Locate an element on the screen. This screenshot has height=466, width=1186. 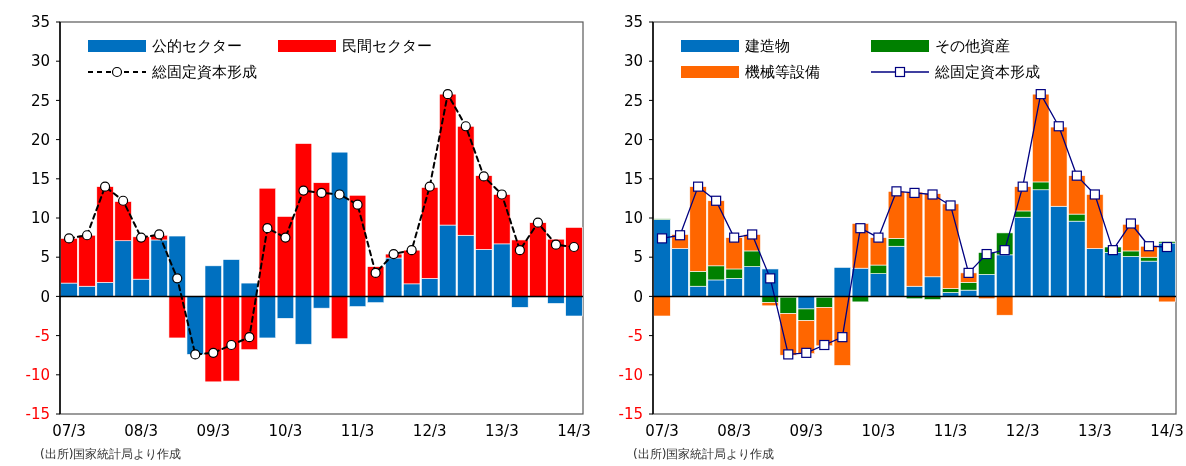
legend-label: 民間セクター is located at coordinates (387, 46).